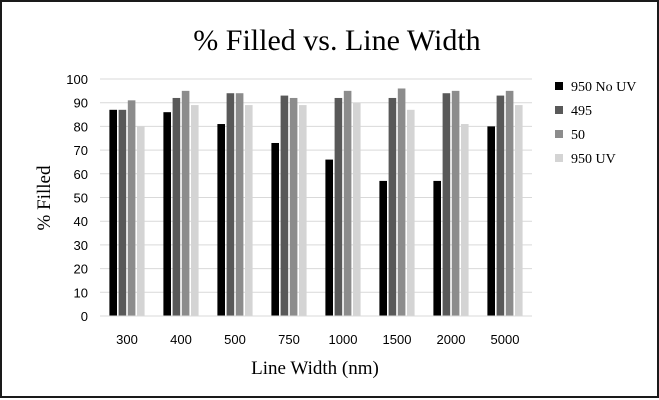  I want to click on y-tick-label: 80, so click(81, 126).